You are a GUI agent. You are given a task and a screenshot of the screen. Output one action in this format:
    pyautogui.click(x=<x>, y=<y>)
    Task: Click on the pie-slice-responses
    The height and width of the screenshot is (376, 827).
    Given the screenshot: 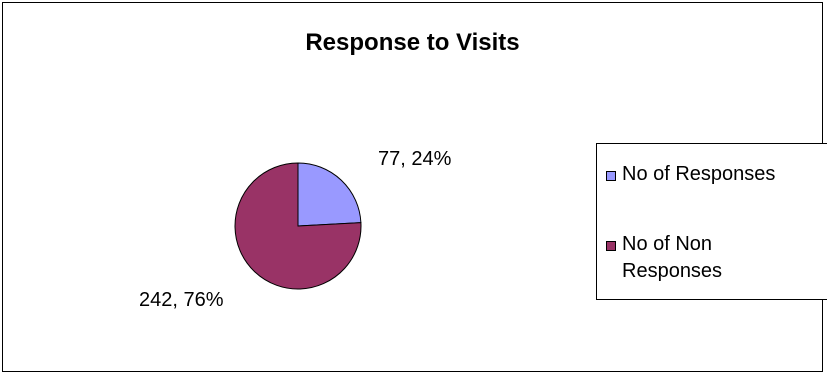 What is the action you would take?
    pyautogui.click(x=329, y=194)
    